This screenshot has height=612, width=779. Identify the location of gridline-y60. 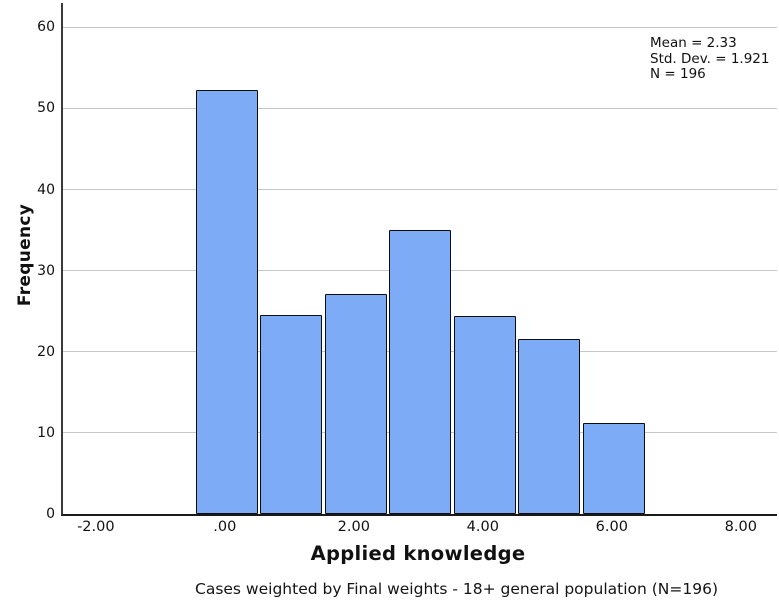
(420, 27).